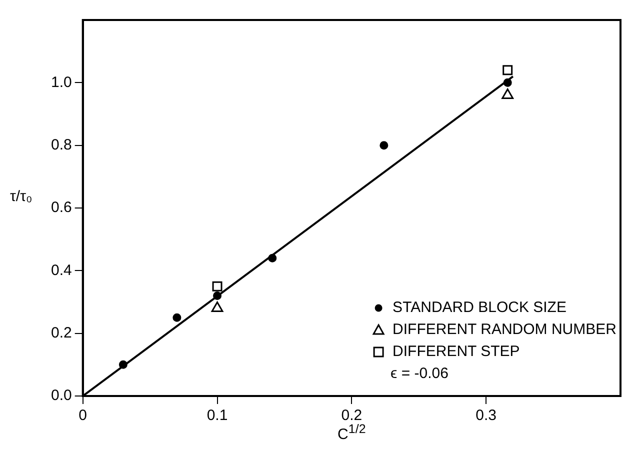 This screenshot has width=638, height=468. Describe the element at coordinates (61, 207) in the screenshot. I see `y-tick-label: 0.6` at that location.